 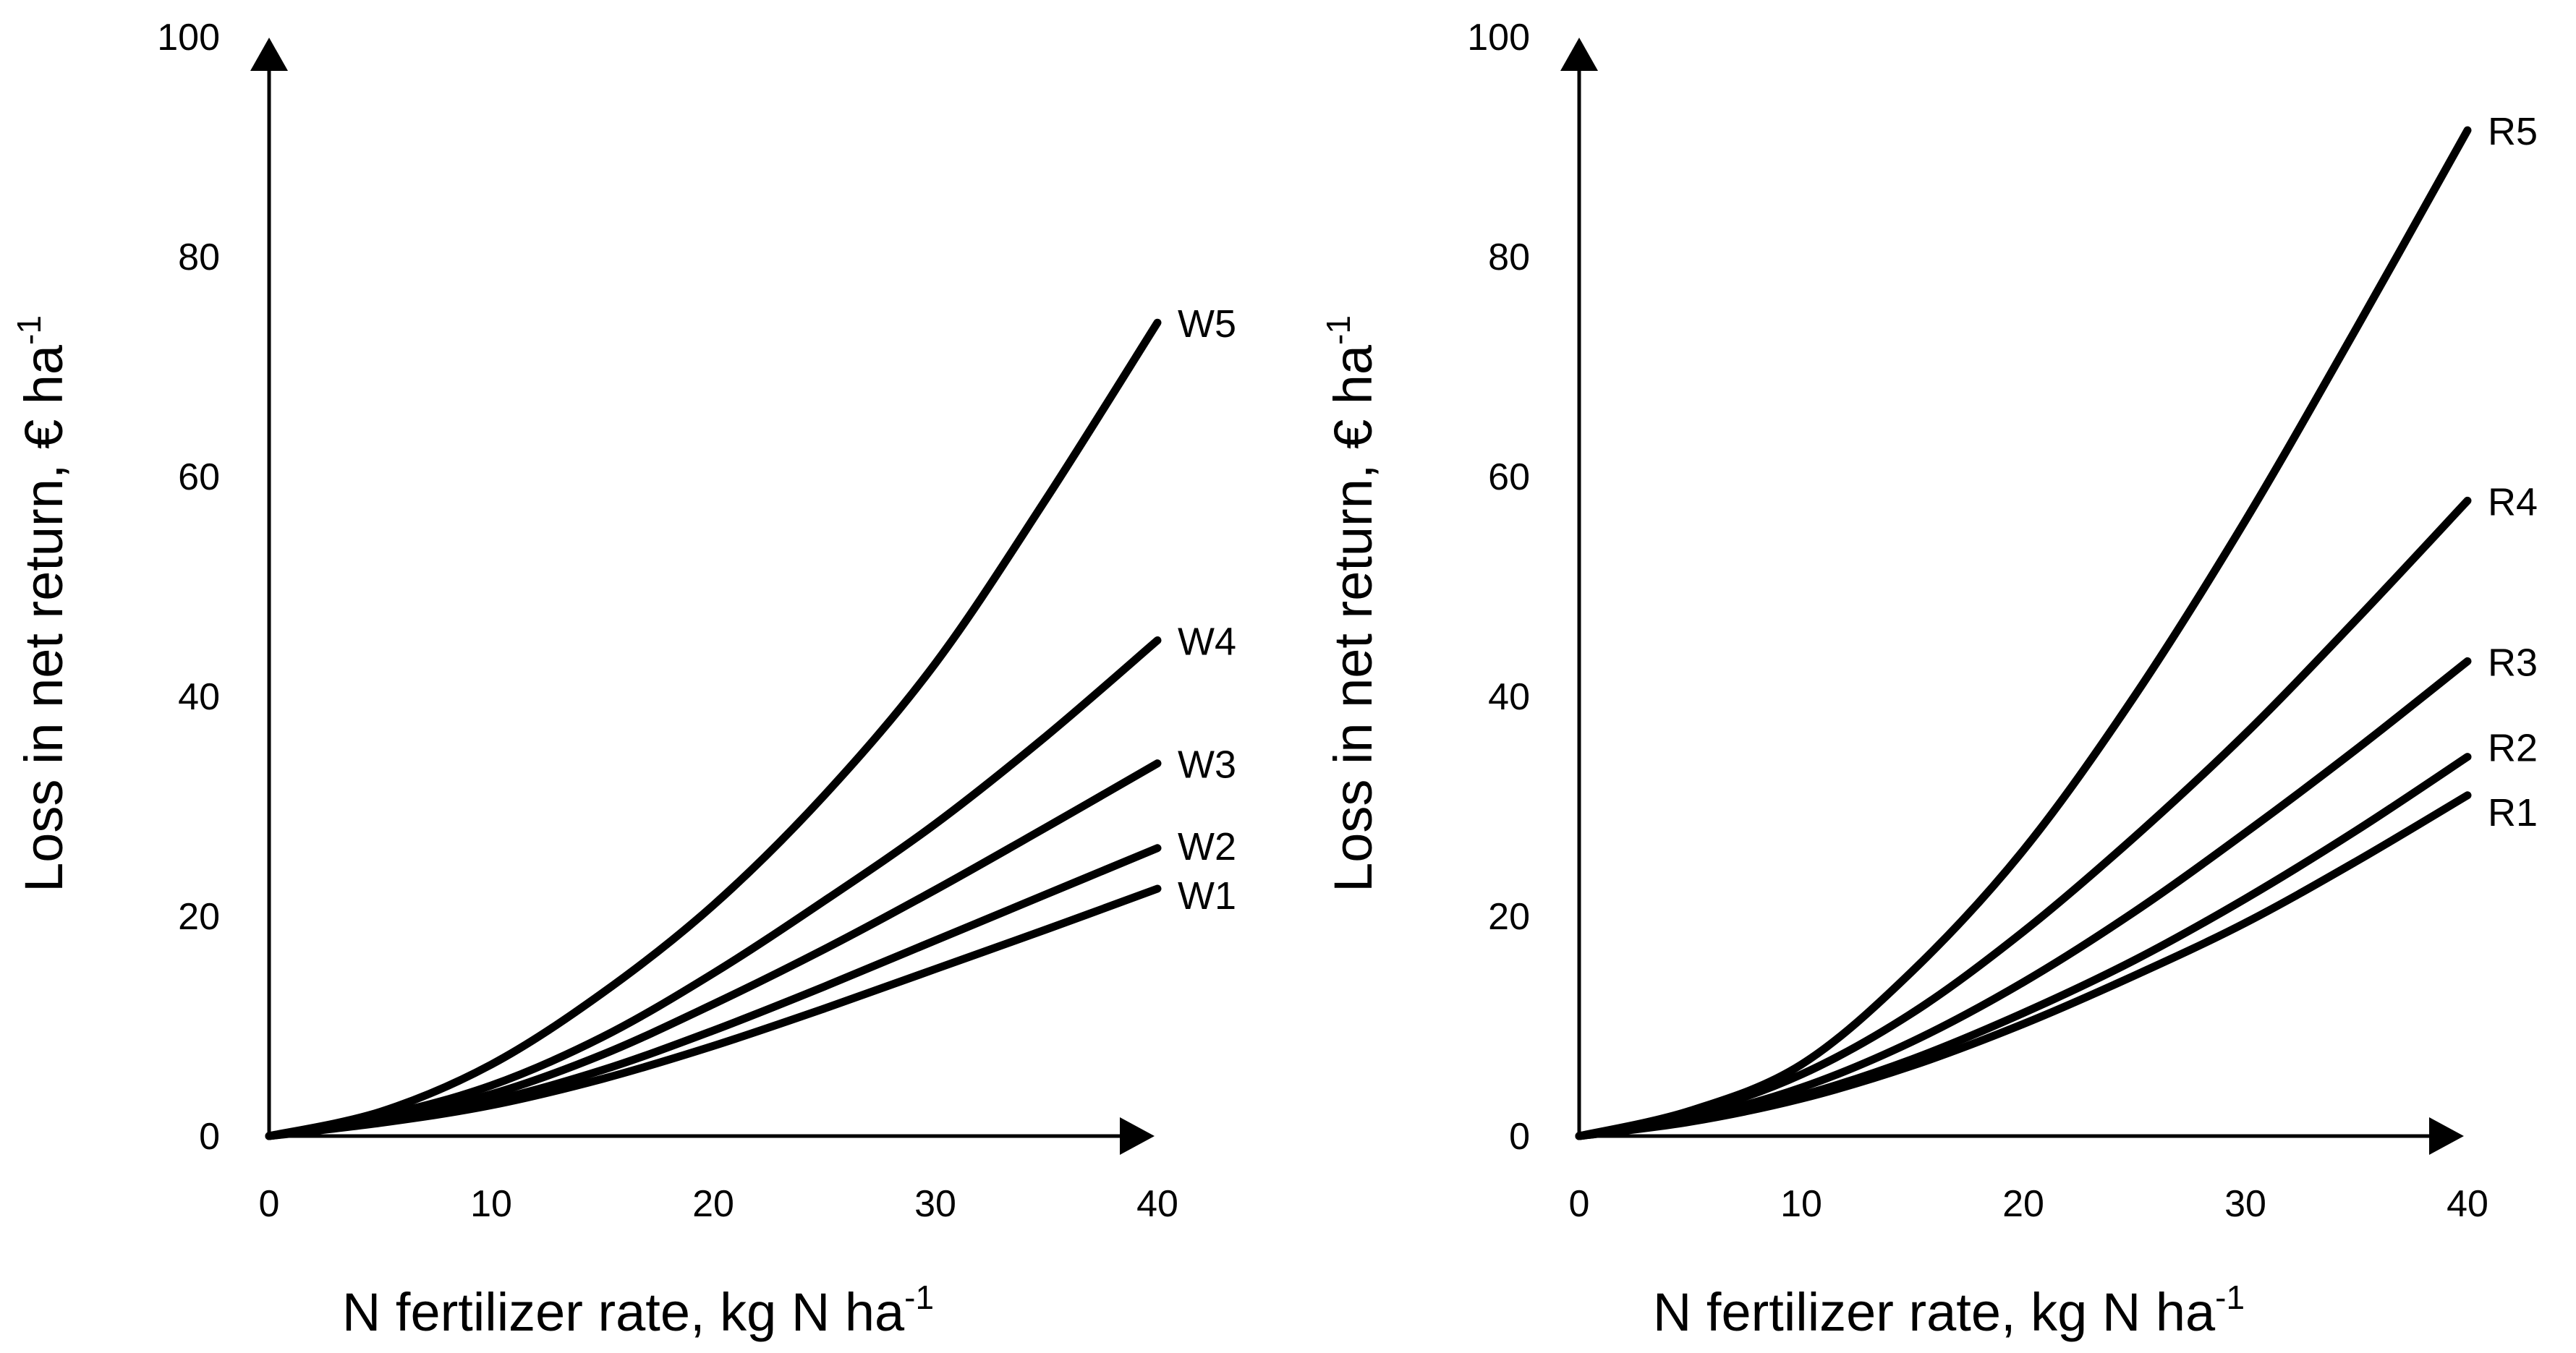 What do you see at coordinates (2513, 472) in the screenshot?
I see `series-labels: R1 R2 R3 R4 R5` at bounding box center [2513, 472].